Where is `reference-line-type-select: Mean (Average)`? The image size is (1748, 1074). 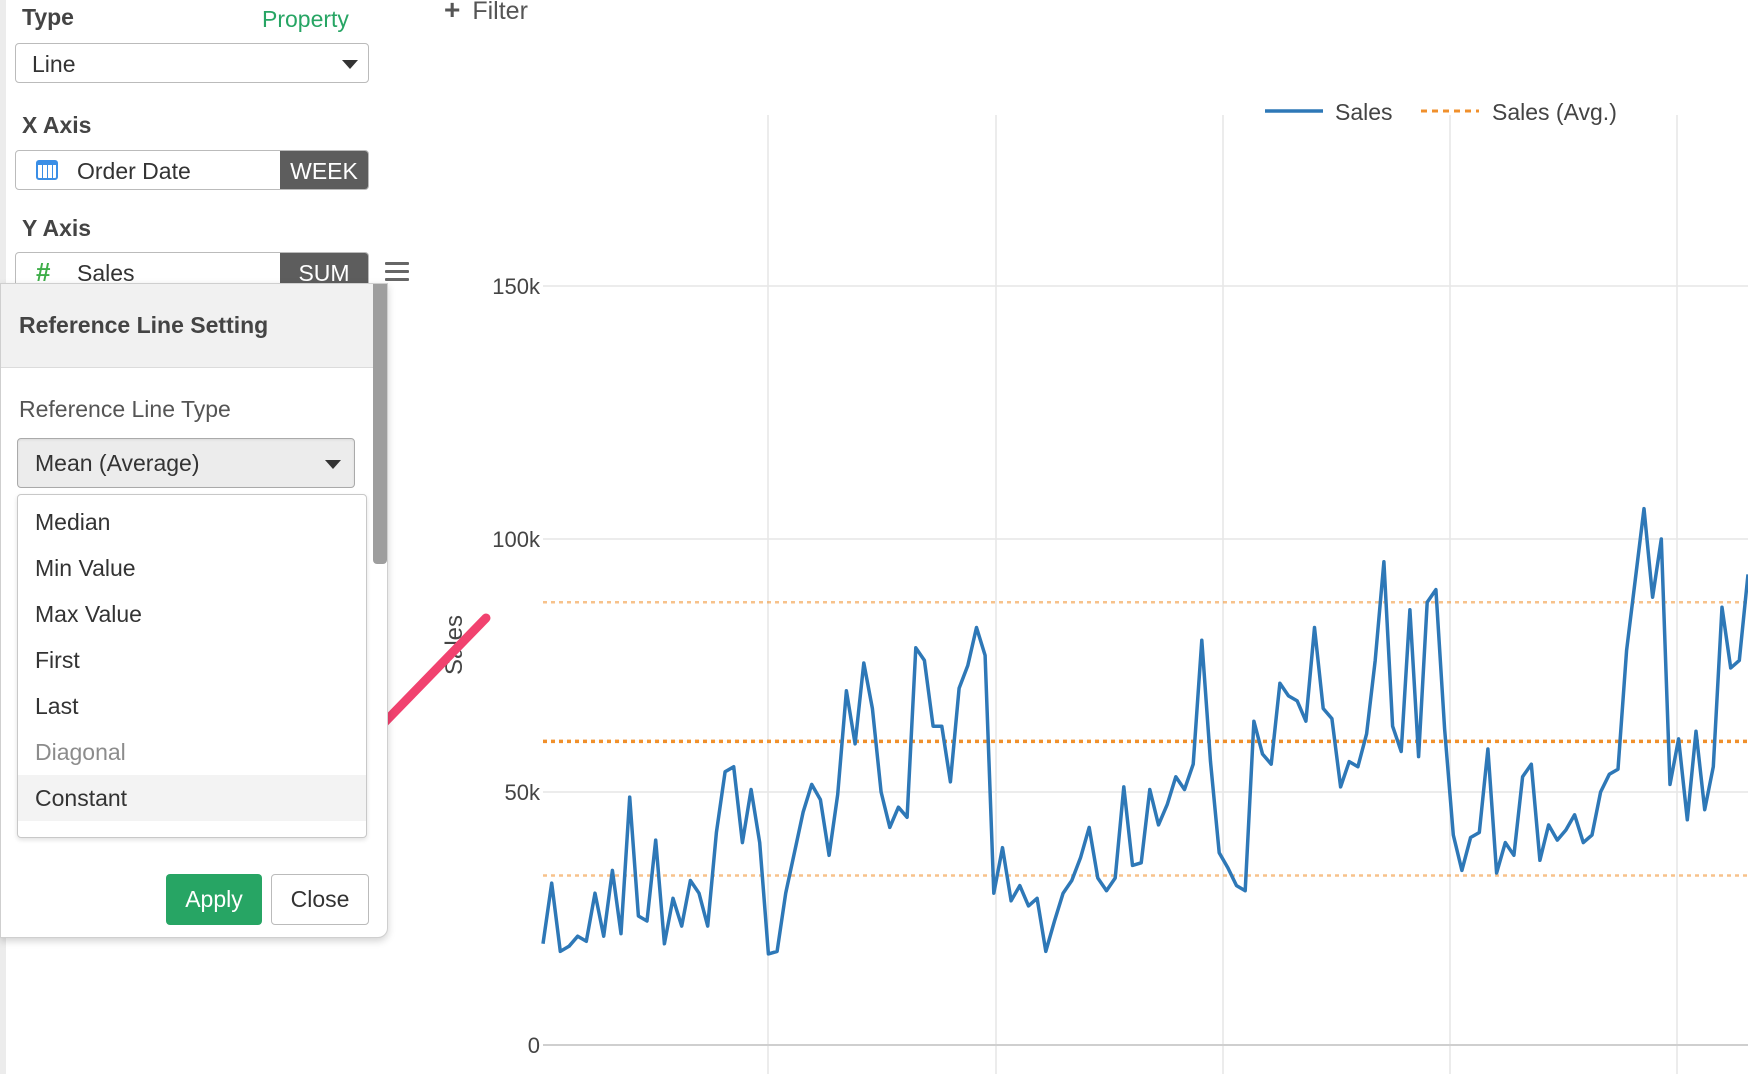 reference-line-type-select: Mean (Average) is located at coordinates (186, 463).